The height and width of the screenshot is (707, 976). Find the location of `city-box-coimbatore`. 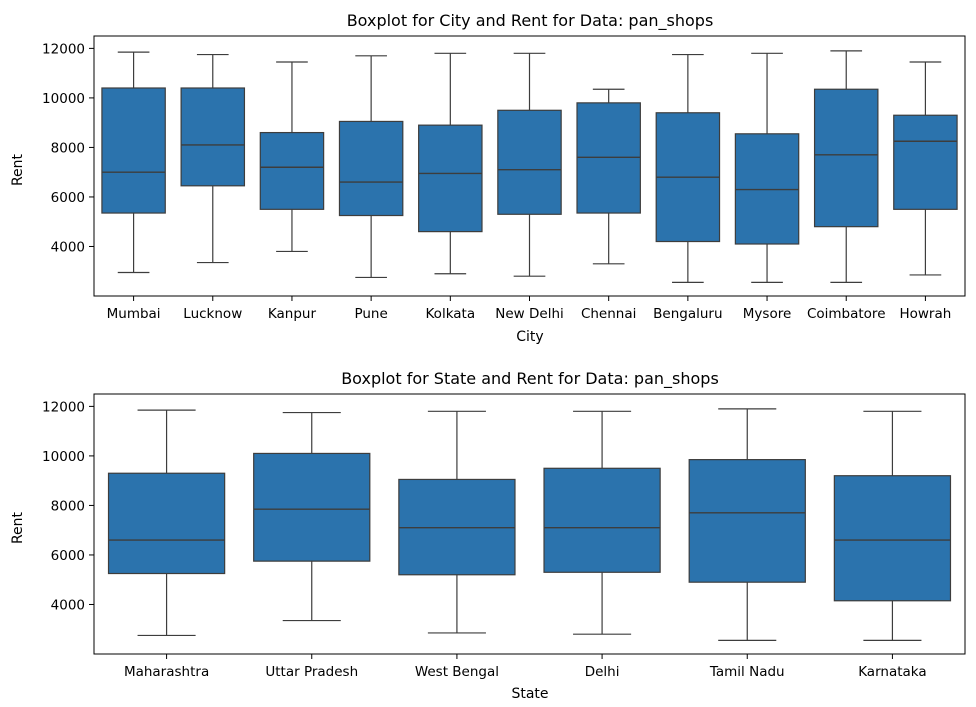

city-box-coimbatore is located at coordinates (846, 166).